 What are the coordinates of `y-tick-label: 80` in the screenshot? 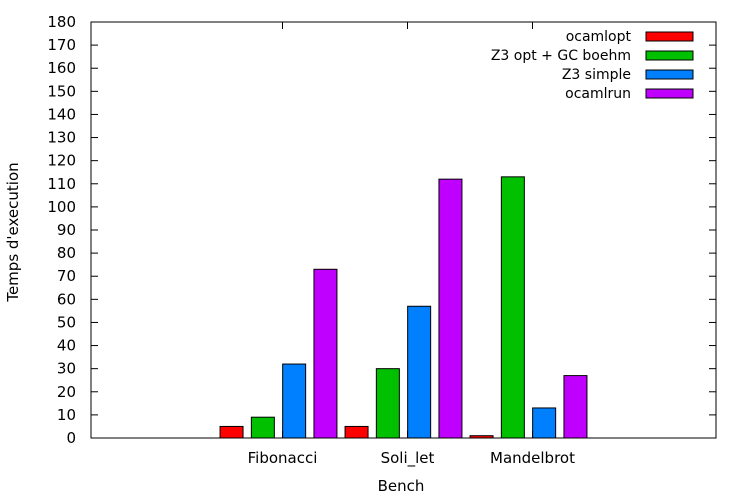 It's located at (66, 253).